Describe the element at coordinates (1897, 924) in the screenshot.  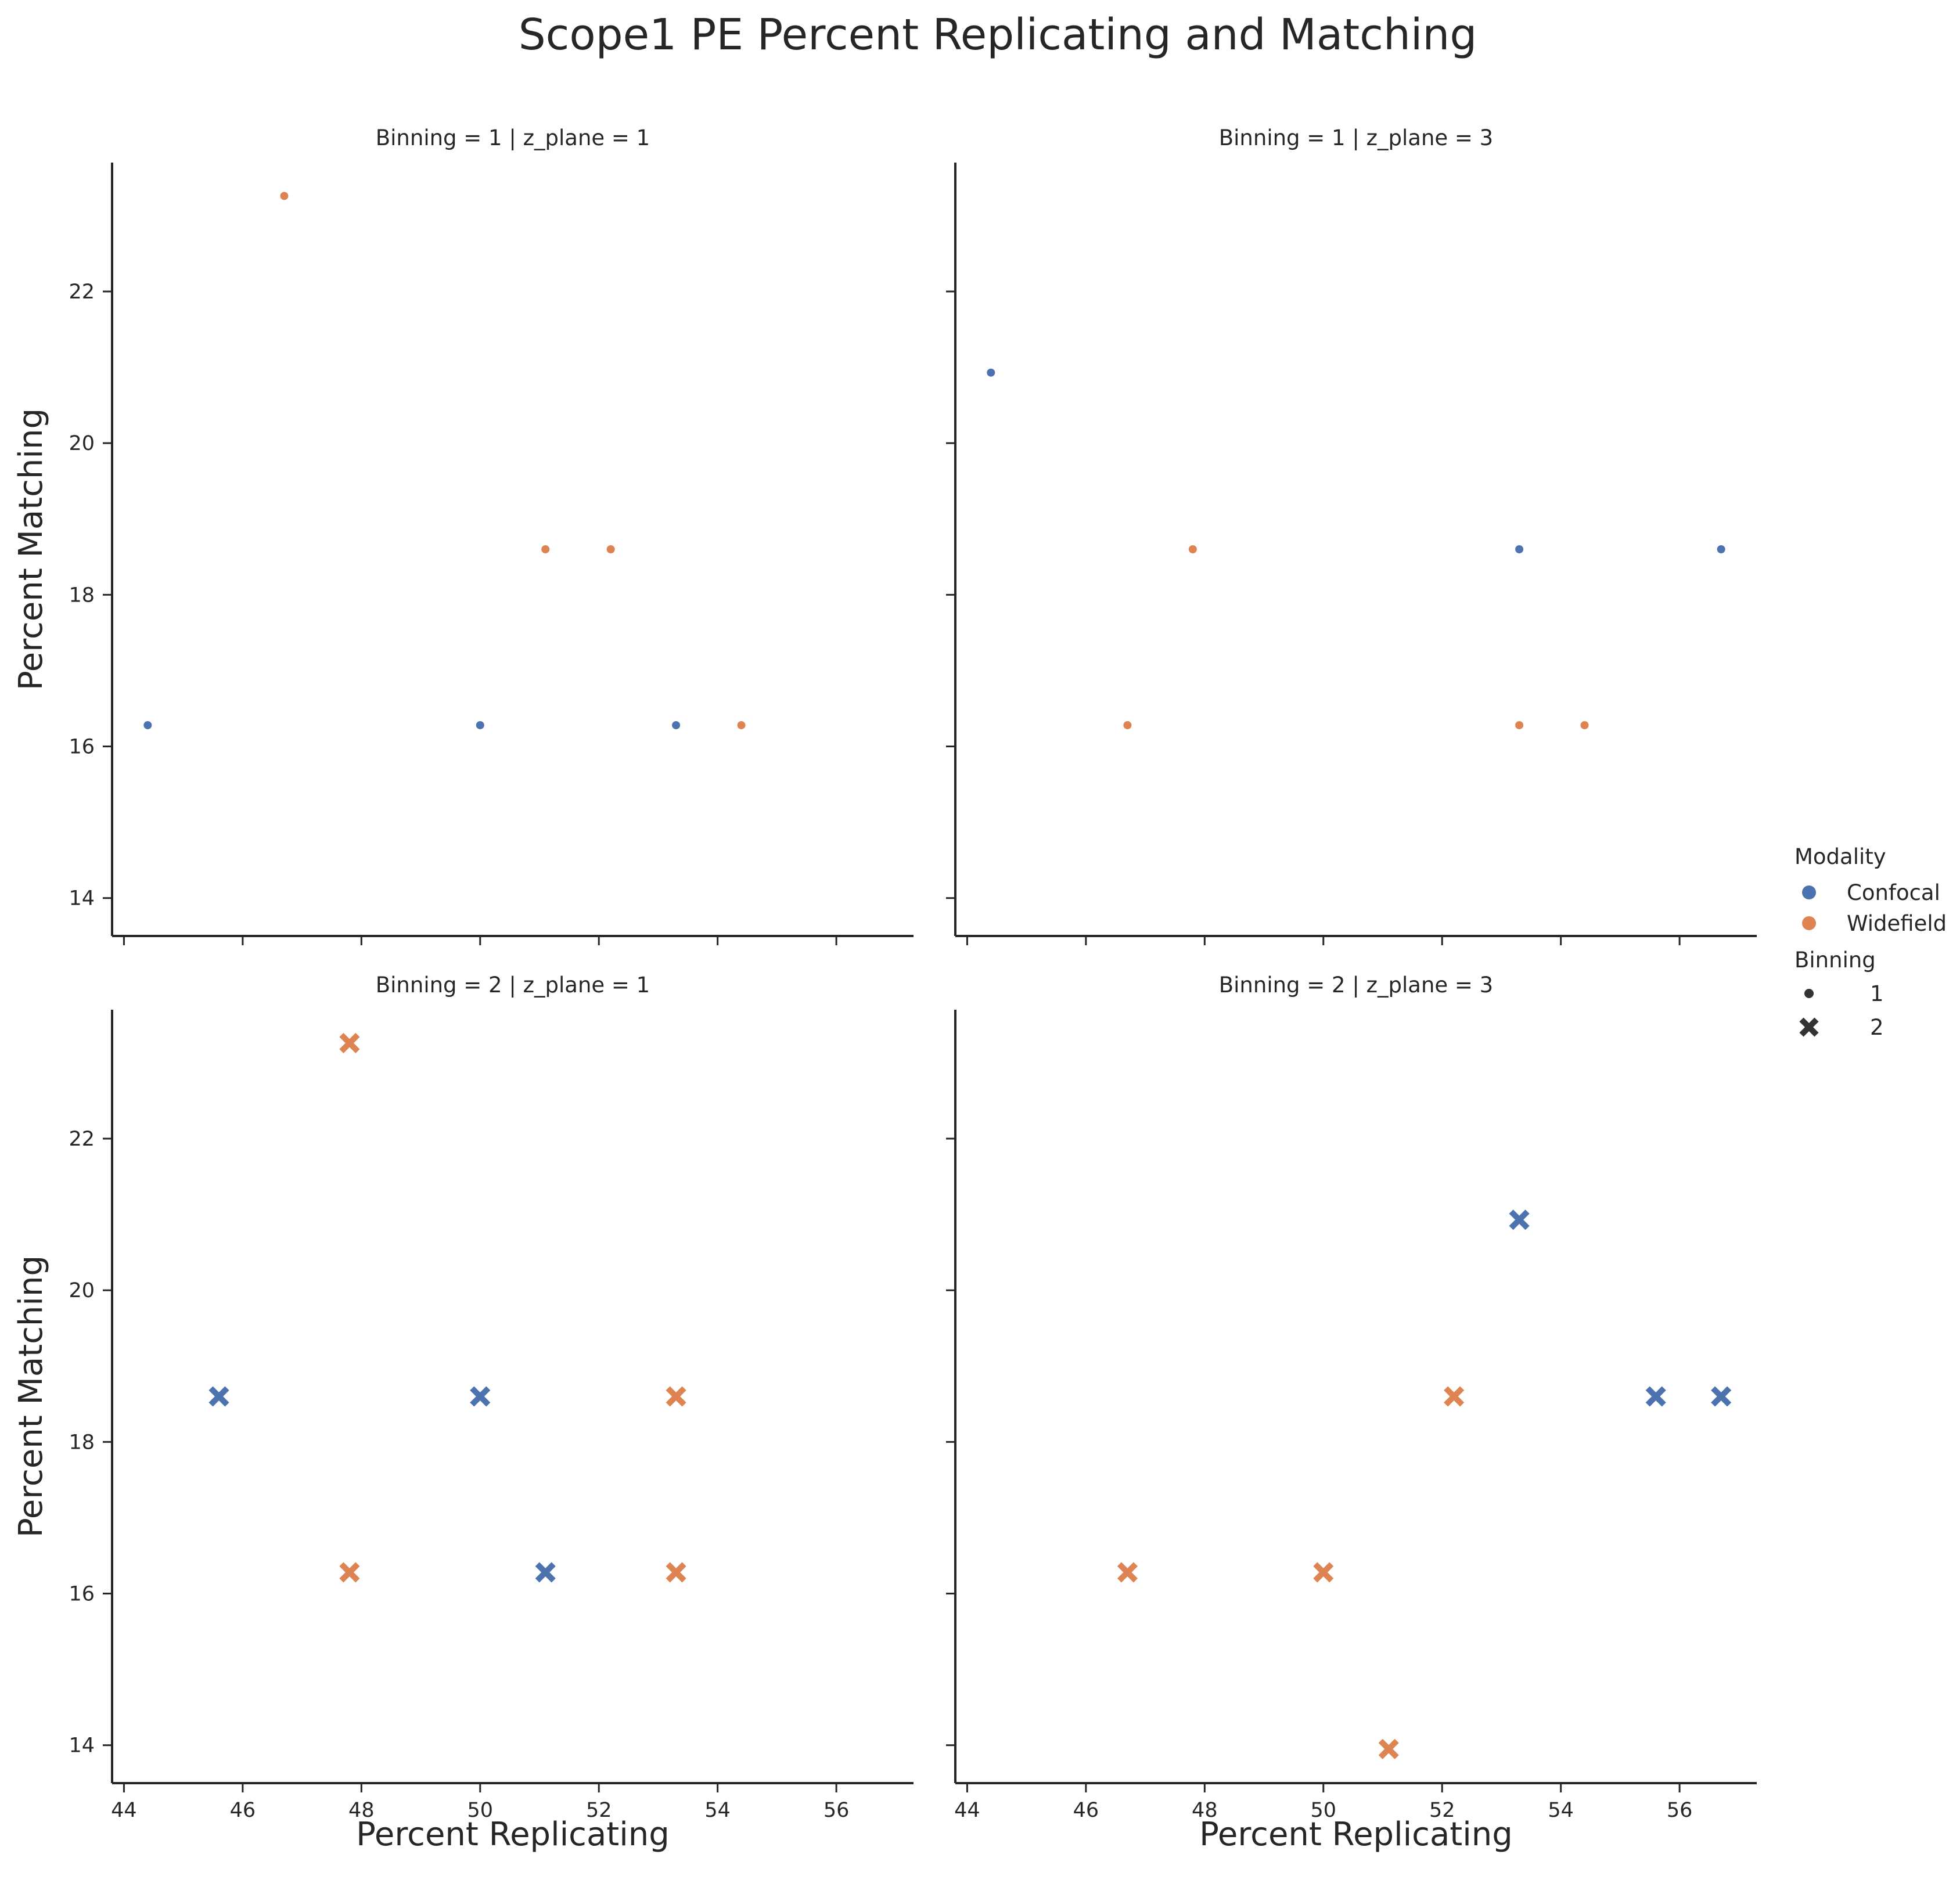
I see `legend-entry-label: Widefield` at that location.